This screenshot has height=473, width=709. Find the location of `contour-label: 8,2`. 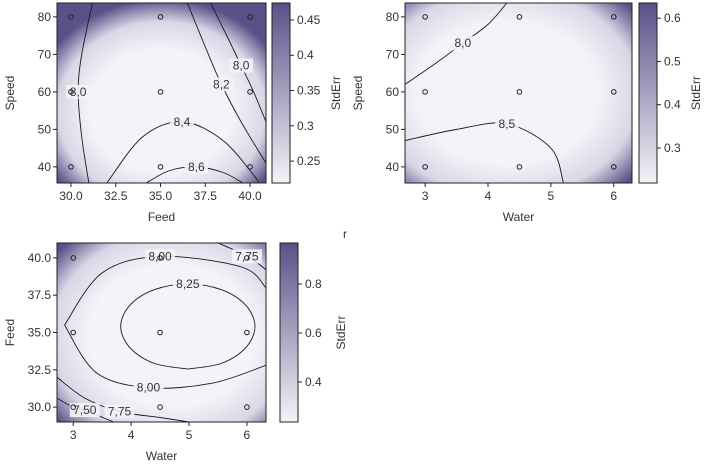

contour-label: 8,2 is located at coordinates (221, 84).